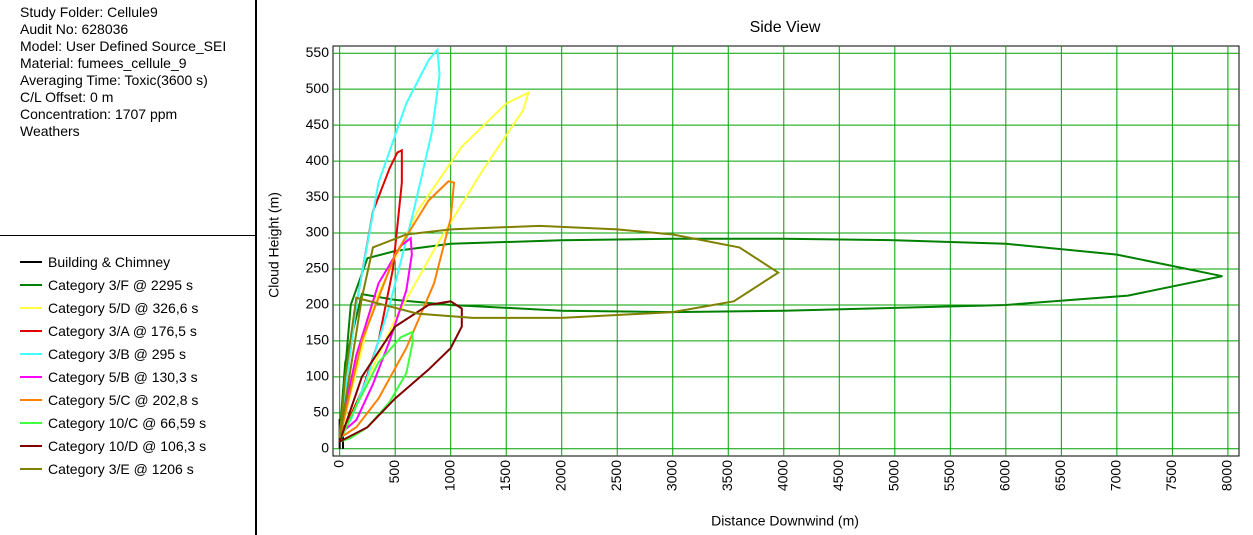 Image resolution: width=1253 pixels, height=535 pixels. Describe the element at coordinates (74, 29) in the screenshot. I see `info-line: Audit No: 628036` at that location.